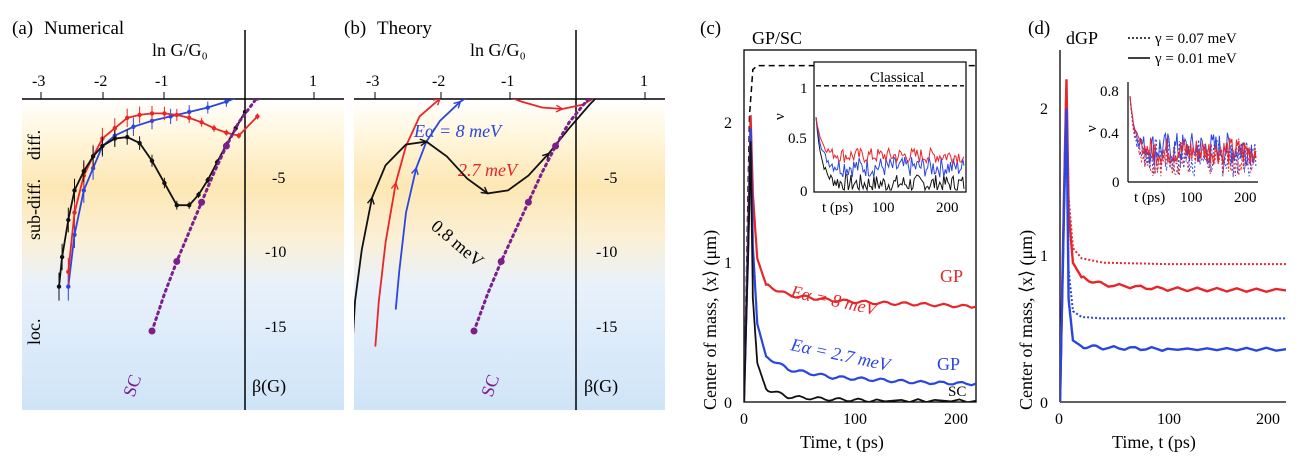  What do you see at coordinates (275, 327) in the screenshot?
I see `panel-a-right-tick: -15` at bounding box center [275, 327].